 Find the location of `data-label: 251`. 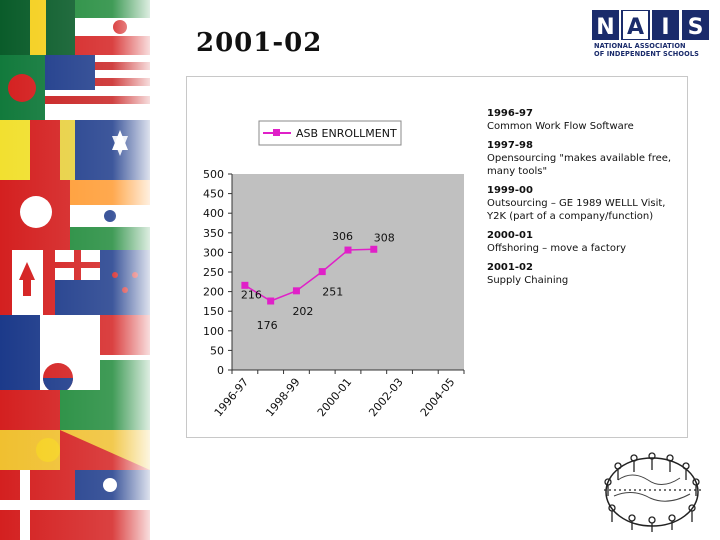

data-label: 251 is located at coordinates (332, 292).